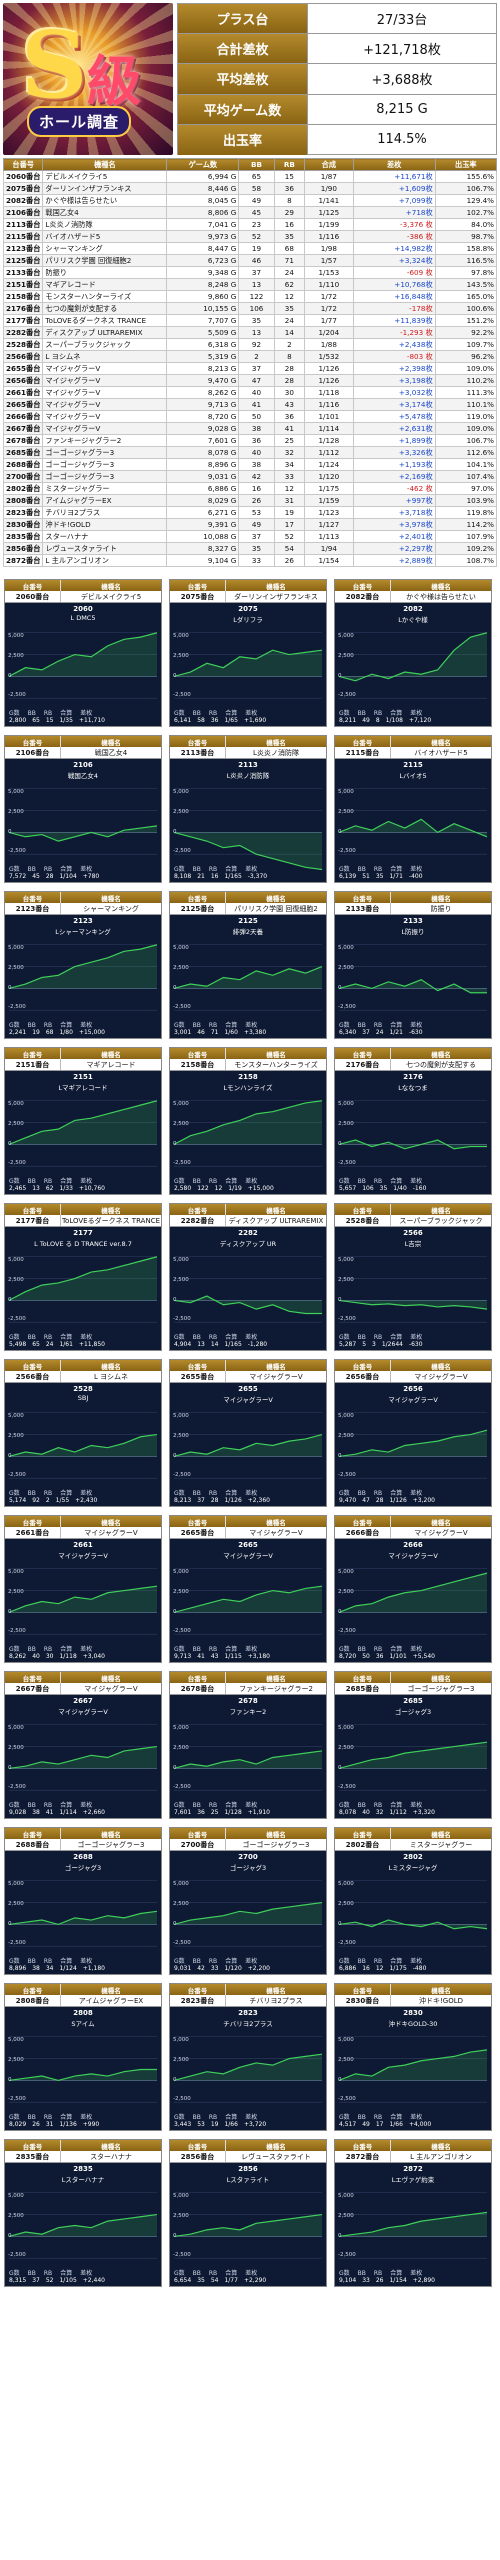 The image size is (500, 2560). I want to click on table-cell: 106.7%, so click(466, 188).